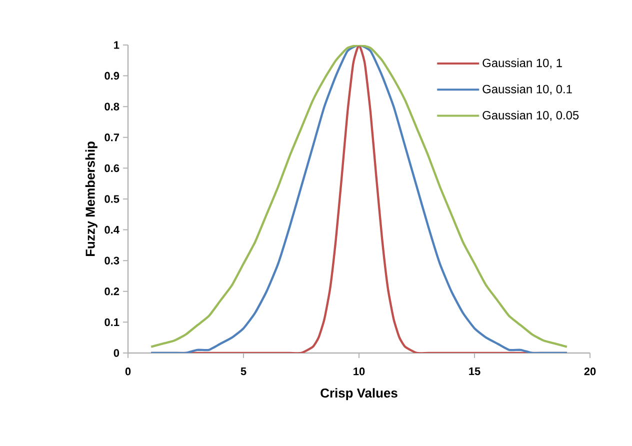  I want to click on y-tick-label: 0.3, so click(112, 260).